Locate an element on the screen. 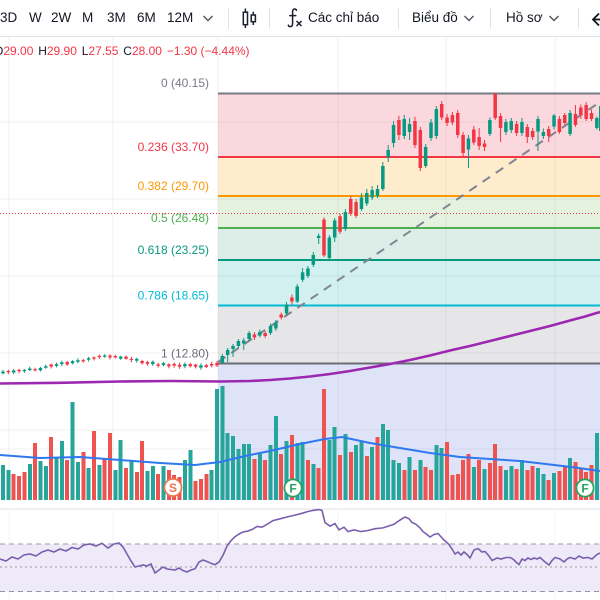 The height and width of the screenshot is (600, 600). svg-text: 0.618 (23.25) is located at coordinates (173, 250).